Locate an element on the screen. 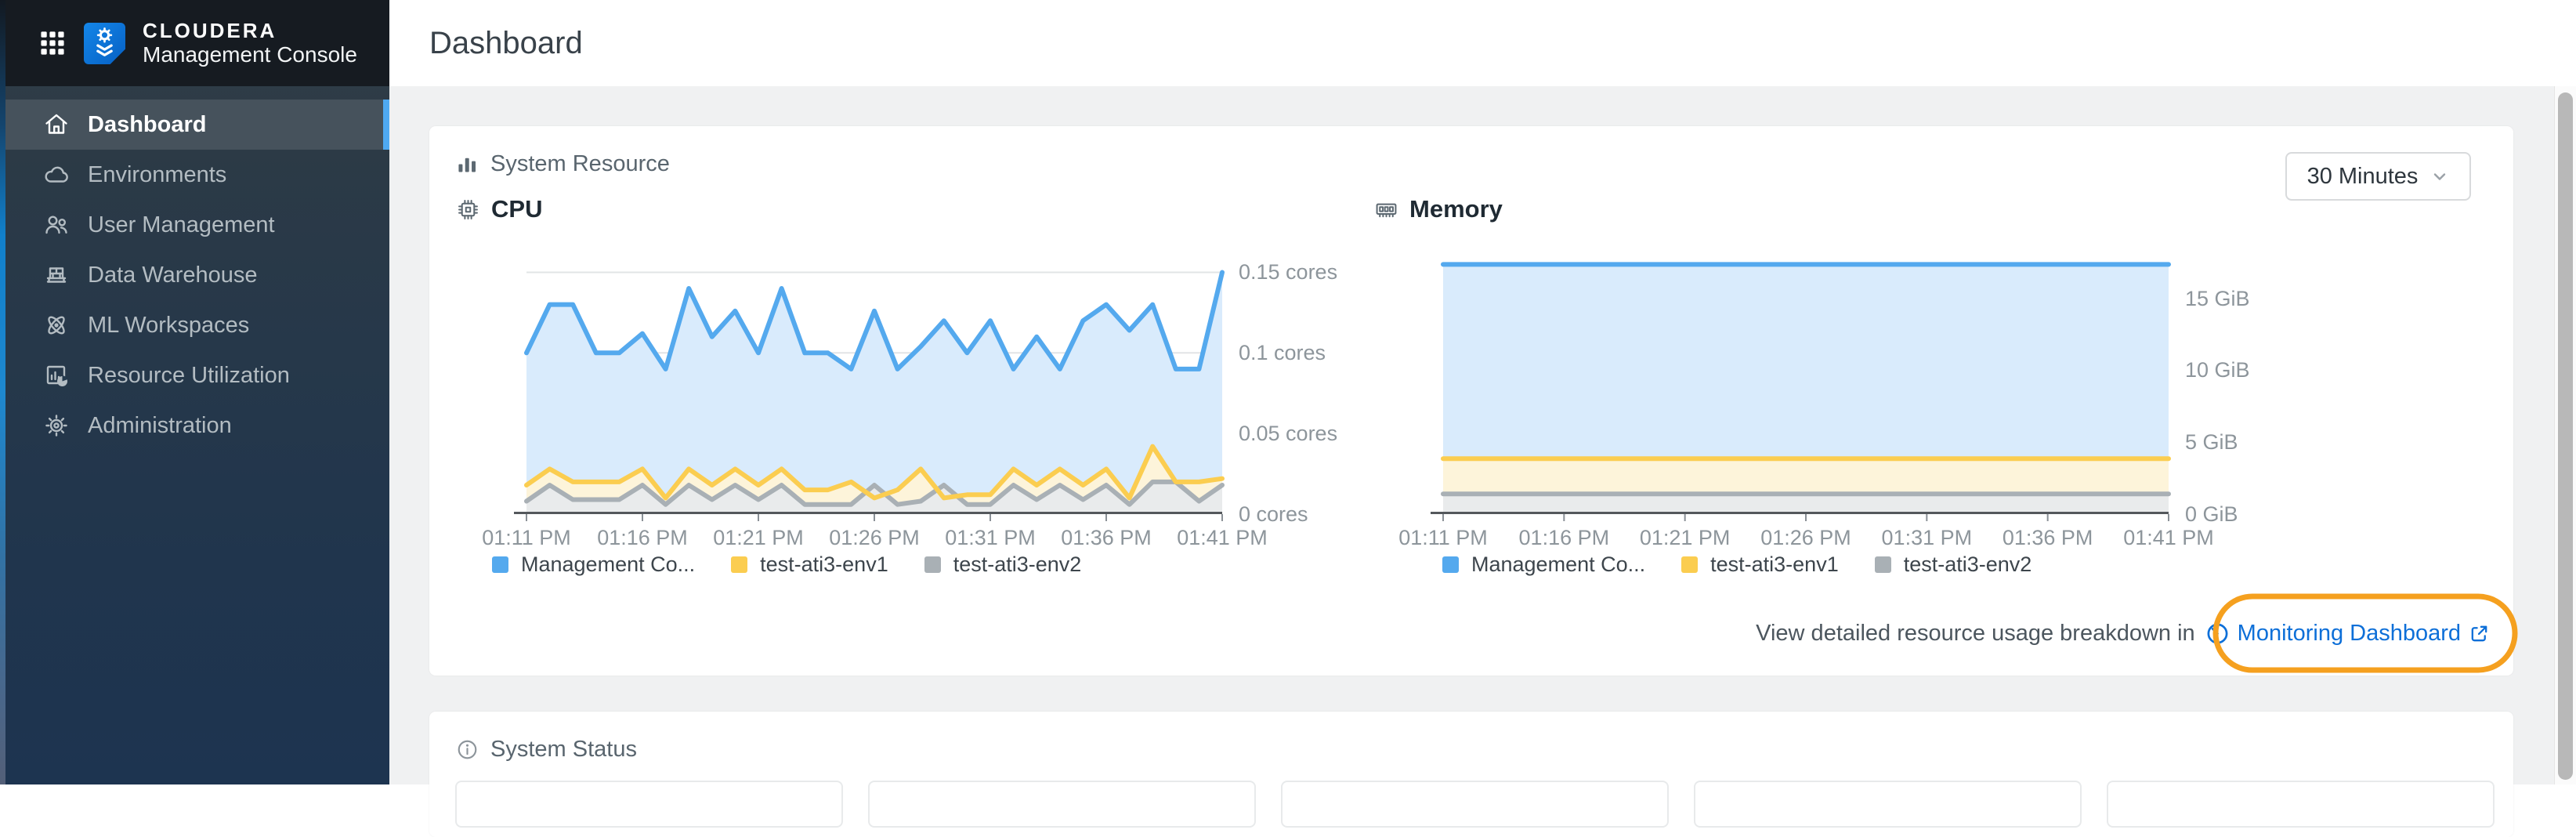 The height and width of the screenshot is (837, 2576). scrollbar-thumb is located at coordinates (2565, 436).